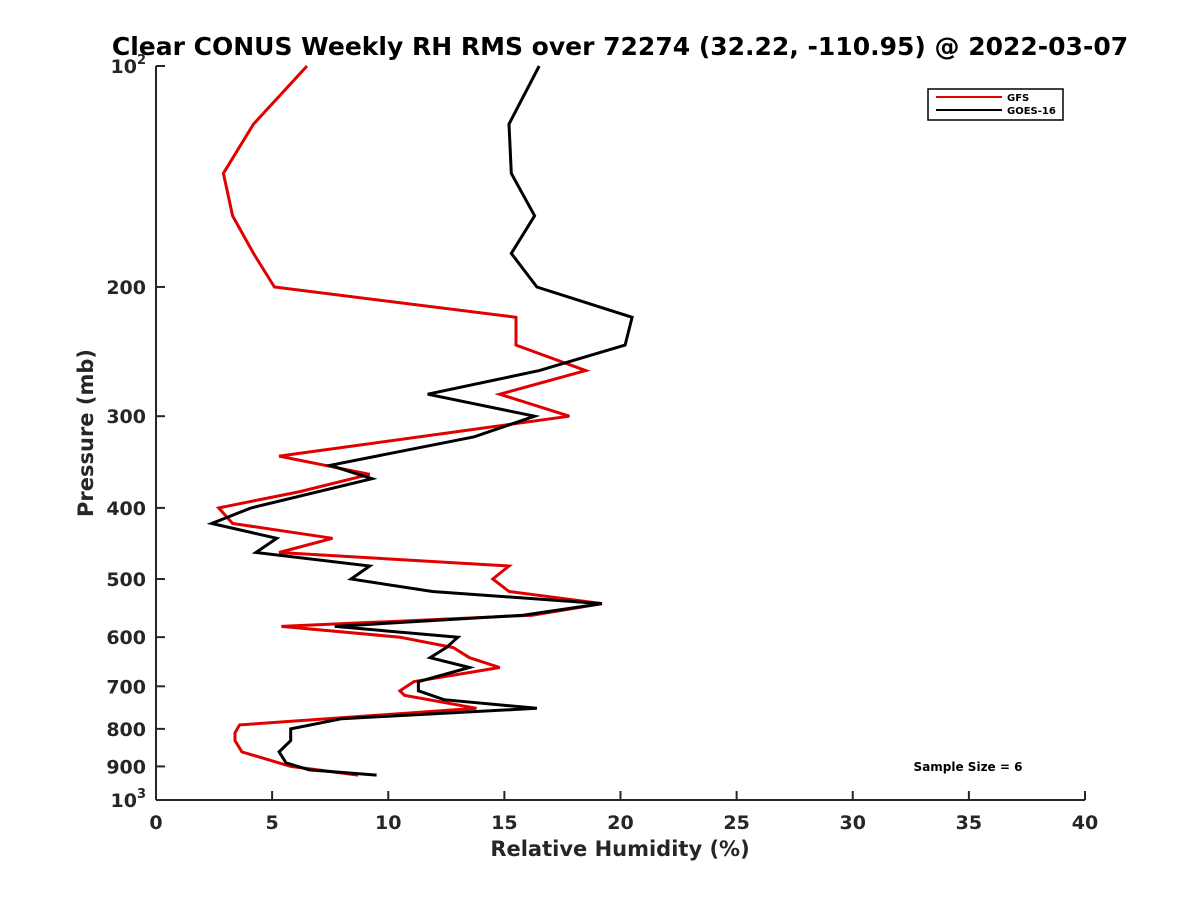  What do you see at coordinates (388, 823) in the screenshot?
I see `x-tick-label: 10` at bounding box center [388, 823].